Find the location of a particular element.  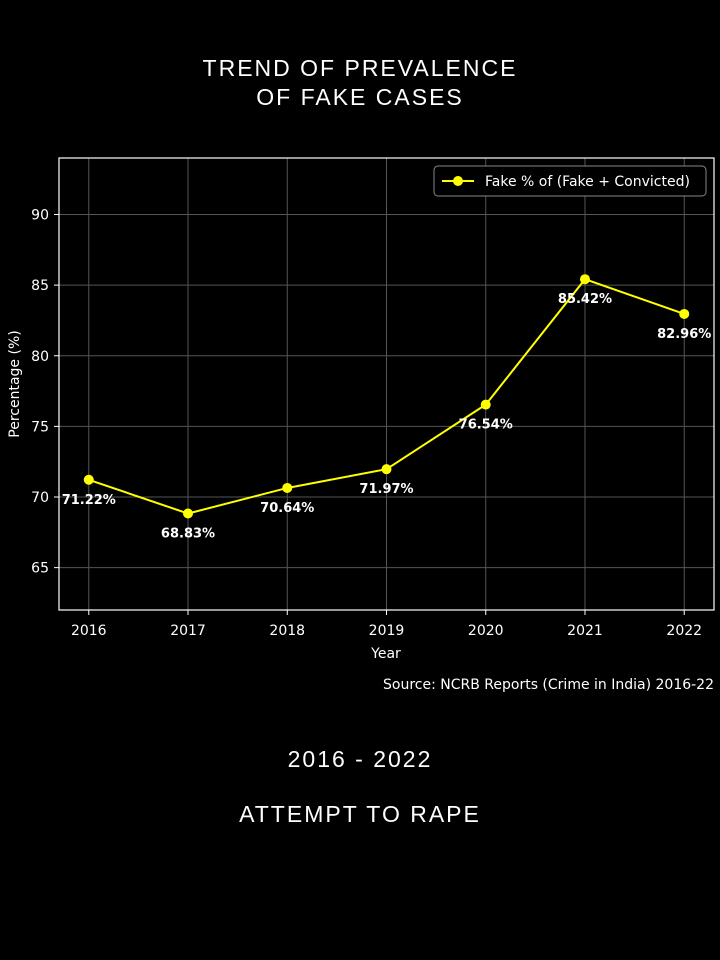

data-label: 71.22% is located at coordinates (89, 500).